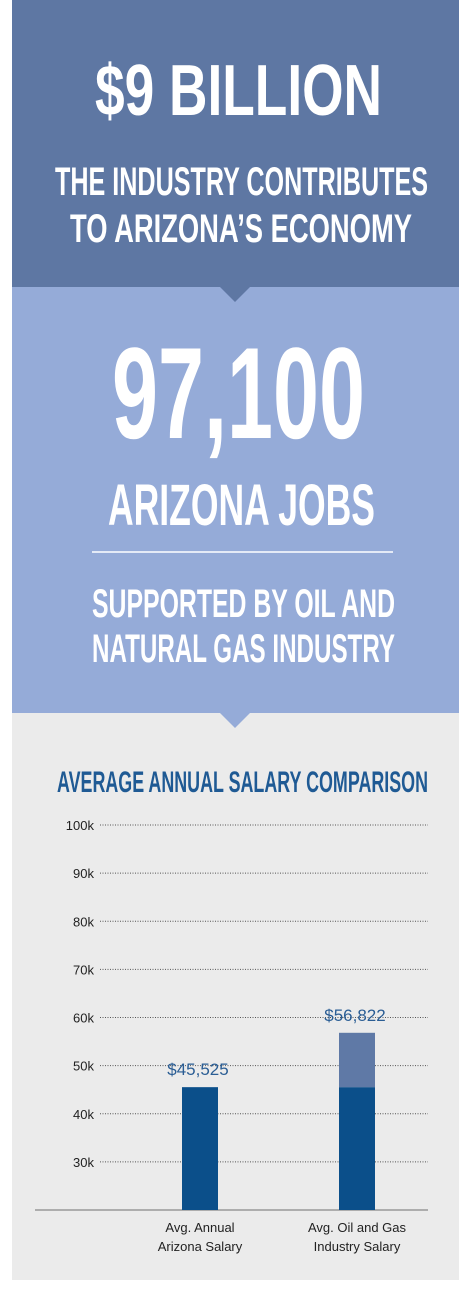 The image size is (471, 1292). Describe the element at coordinates (241, 505) in the screenshot. I see `jobs-label: ARIZONA JOBS` at that location.